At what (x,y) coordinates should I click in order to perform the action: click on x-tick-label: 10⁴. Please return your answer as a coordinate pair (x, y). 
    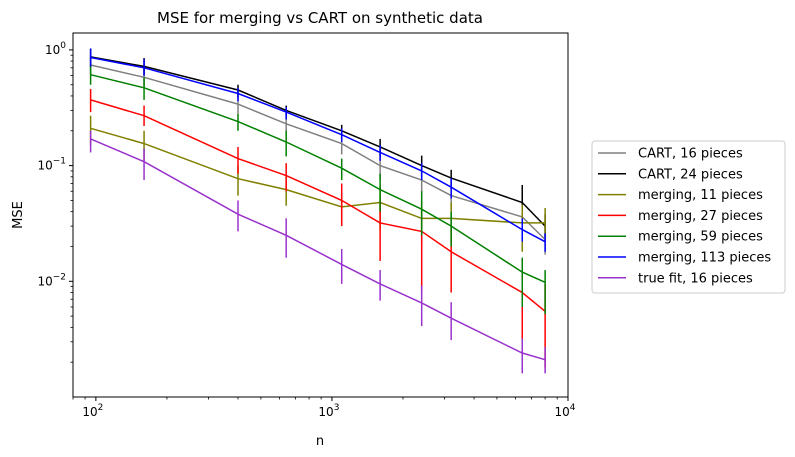
    Looking at the image, I should click on (564, 411).